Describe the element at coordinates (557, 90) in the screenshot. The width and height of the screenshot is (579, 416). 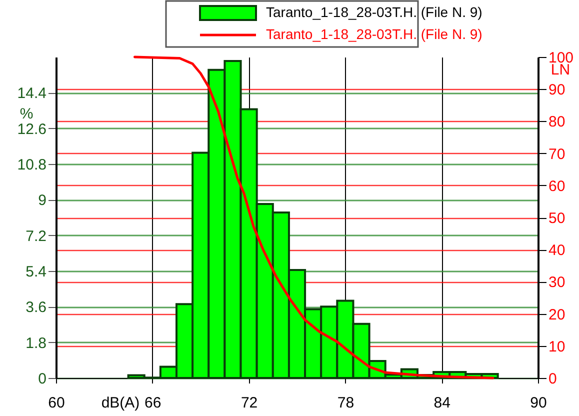
I see `y2-tick-label: 90` at that location.